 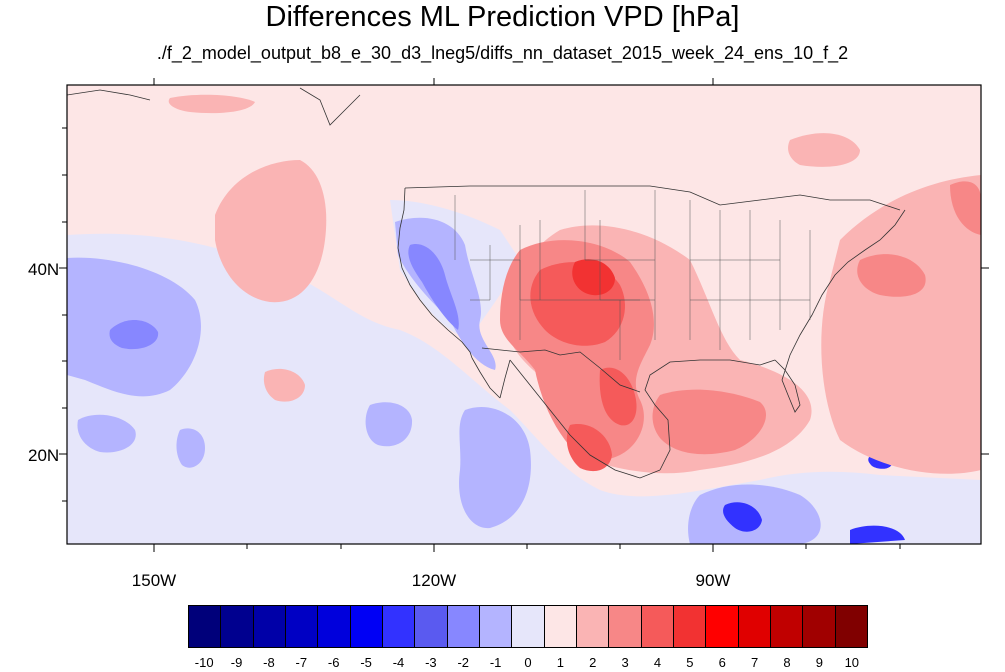 What do you see at coordinates (434, 580) in the screenshot?
I see `lon-label-120w: 120W` at bounding box center [434, 580].